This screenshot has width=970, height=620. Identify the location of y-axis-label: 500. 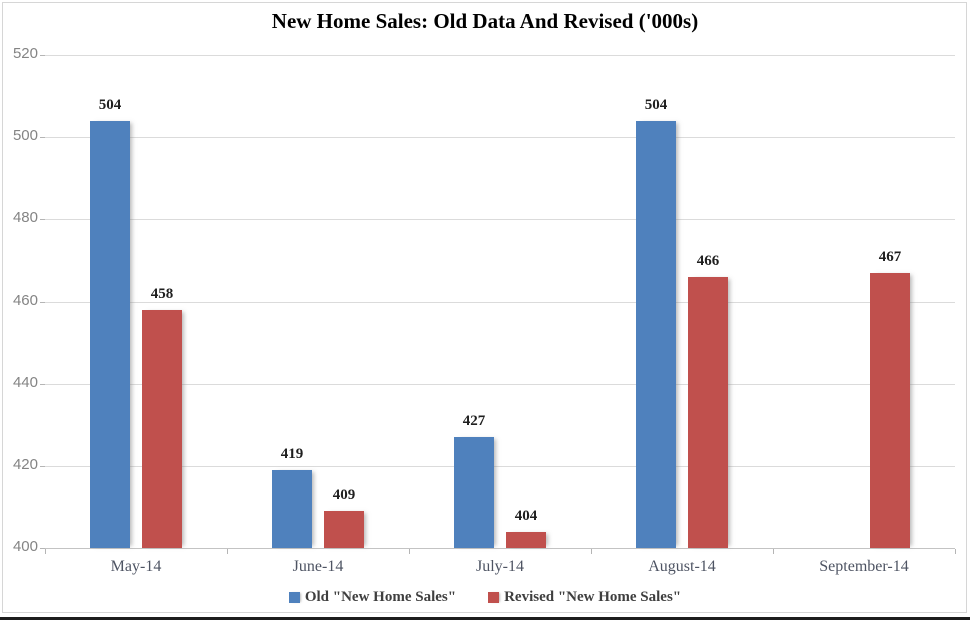
(25, 136).